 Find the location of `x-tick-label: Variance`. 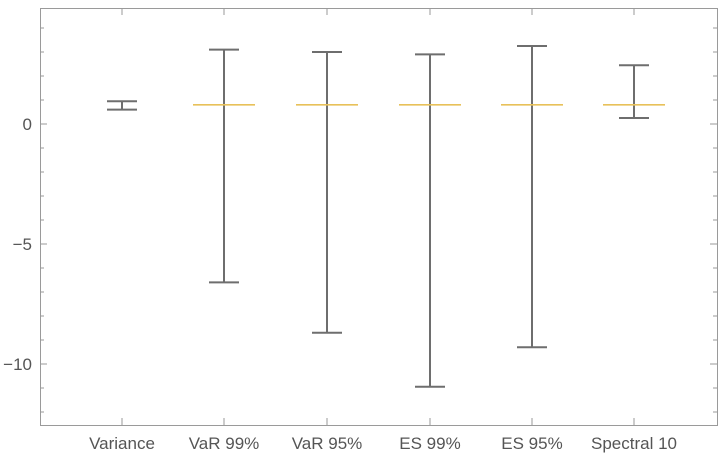

x-tick-label: Variance is located at coordinates (122, 443).